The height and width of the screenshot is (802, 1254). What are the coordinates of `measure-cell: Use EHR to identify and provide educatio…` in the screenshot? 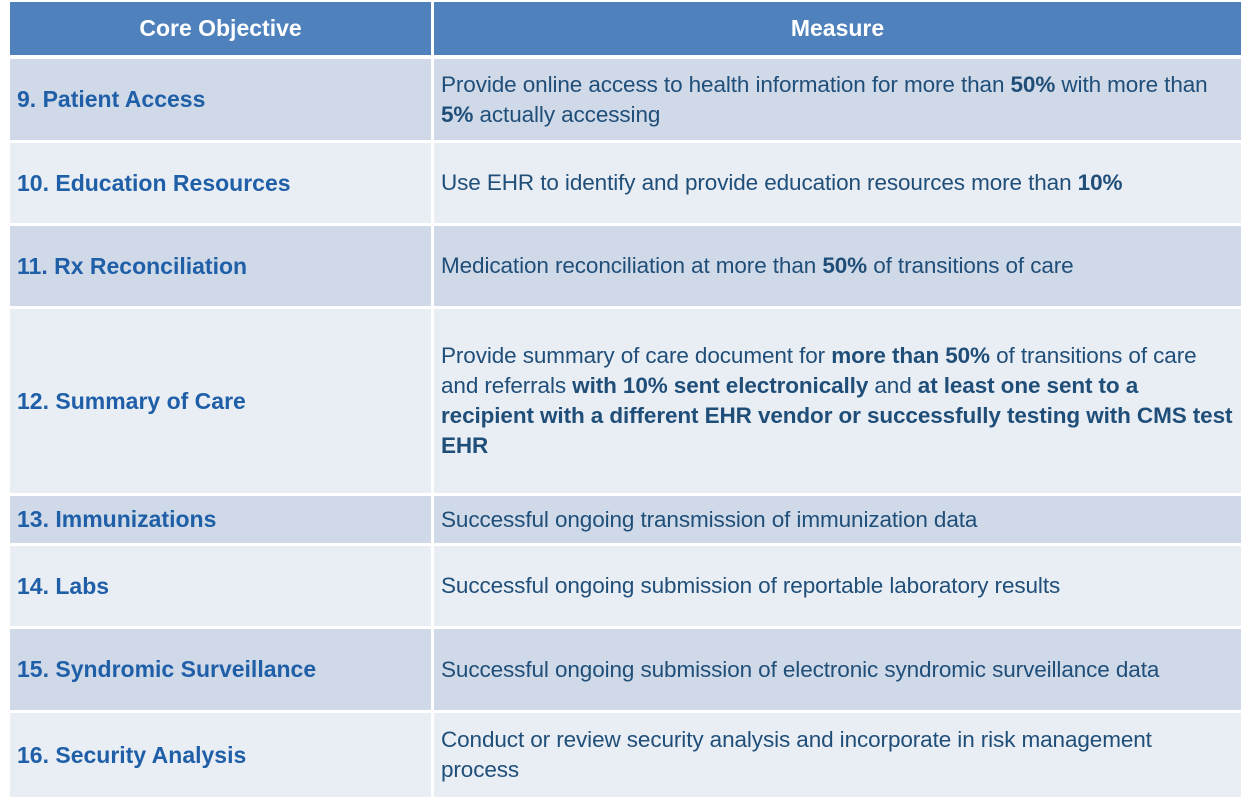 It's located at (837, 183).